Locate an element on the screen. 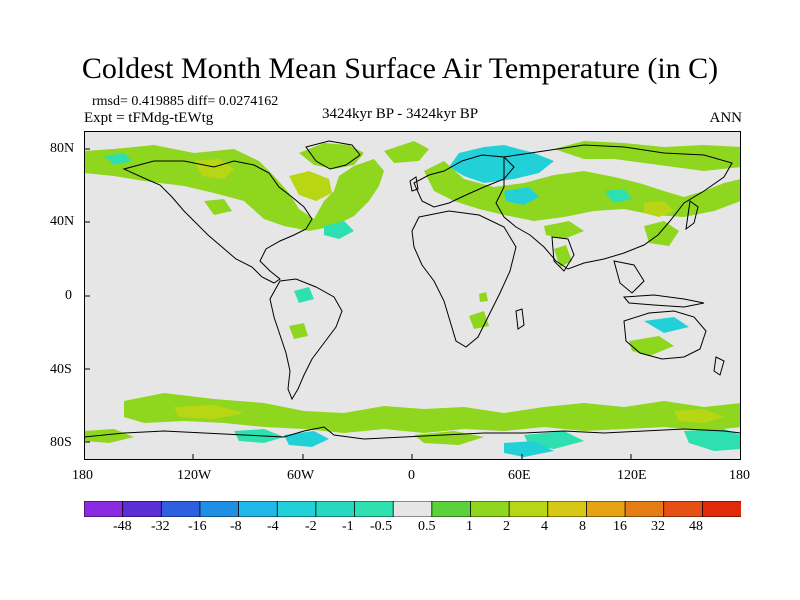 The height and width of the screenshot is (600, 800). lon-label-120e: 120E is located at coordinates (632, 475).